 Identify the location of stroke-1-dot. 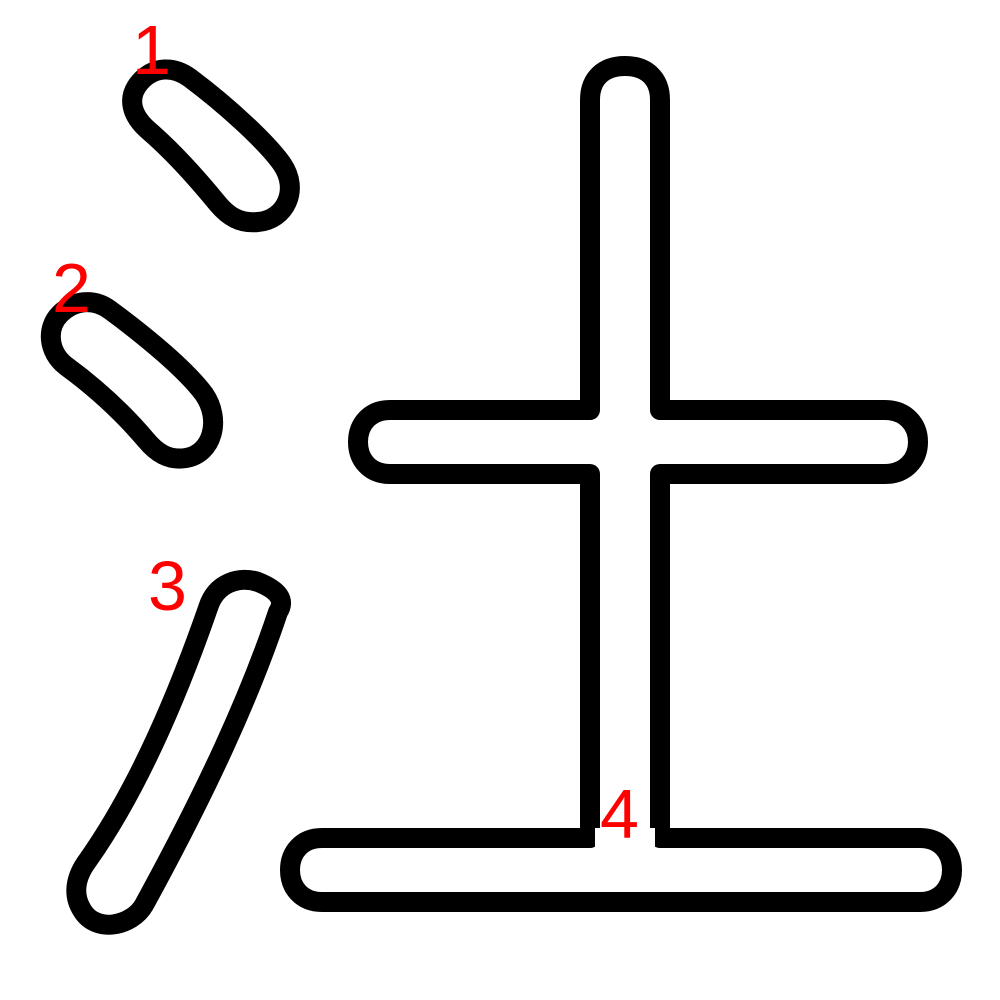
(211, 146).